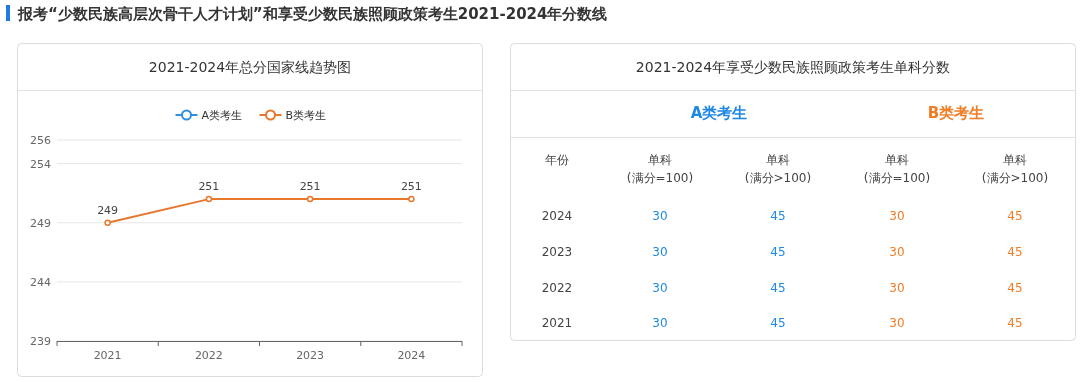 The image size is (1080, 382). What do you see at coordinates (40, 164) in the screenshot?
I see `y-tick-label: 254` at bounding box center [40, 164].